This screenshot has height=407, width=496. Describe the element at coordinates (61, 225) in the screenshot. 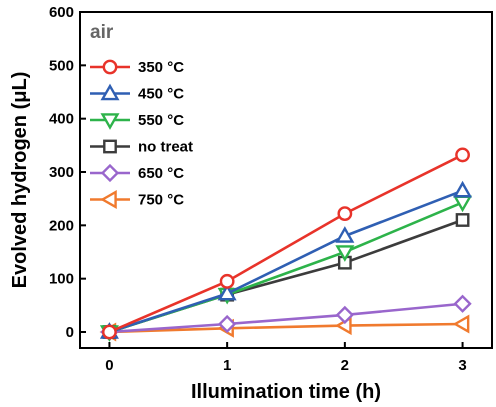

I see `y-tick-label: 200` at that location.